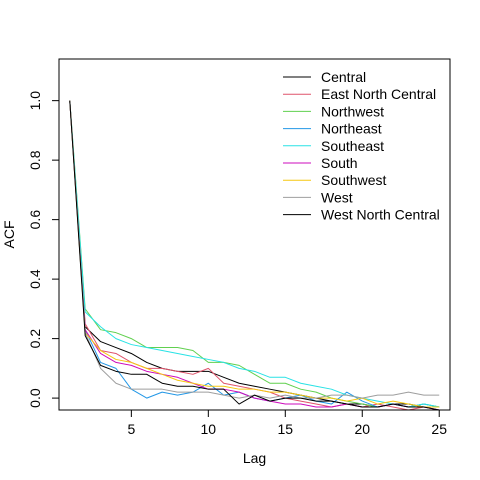 The height and width of the screenshot is (480, 480). What do you see at coordinates (131, 429) in the screenshot?
I see `x-tick-label: 5` at bounding box center [131, 429].